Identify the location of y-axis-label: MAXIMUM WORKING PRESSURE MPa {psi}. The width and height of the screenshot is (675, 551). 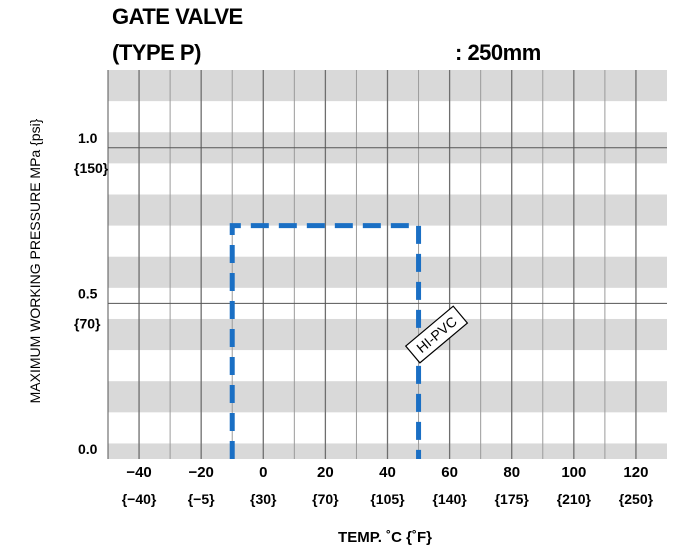
(35, 260).